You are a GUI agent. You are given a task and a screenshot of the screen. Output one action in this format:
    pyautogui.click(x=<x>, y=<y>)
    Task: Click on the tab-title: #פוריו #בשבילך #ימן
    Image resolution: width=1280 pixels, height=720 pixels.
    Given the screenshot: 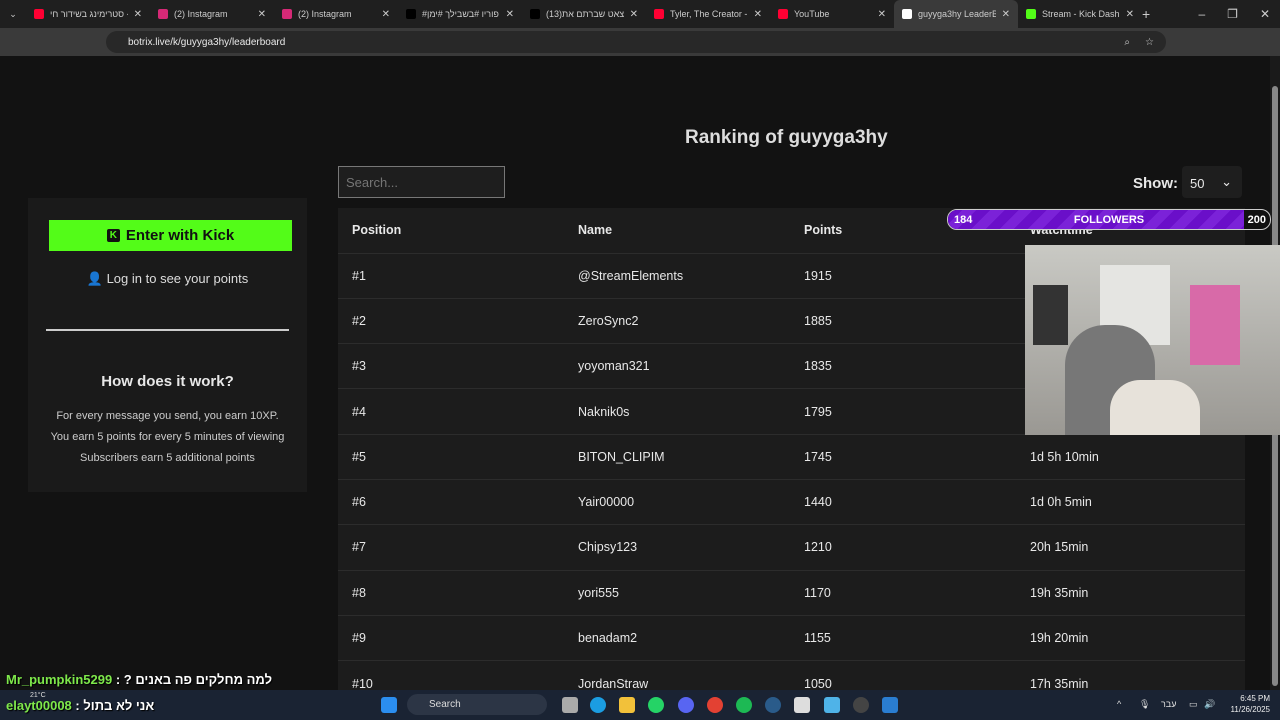 What is the action you would take?
    pyautogui.click(x=460, y=14)
    